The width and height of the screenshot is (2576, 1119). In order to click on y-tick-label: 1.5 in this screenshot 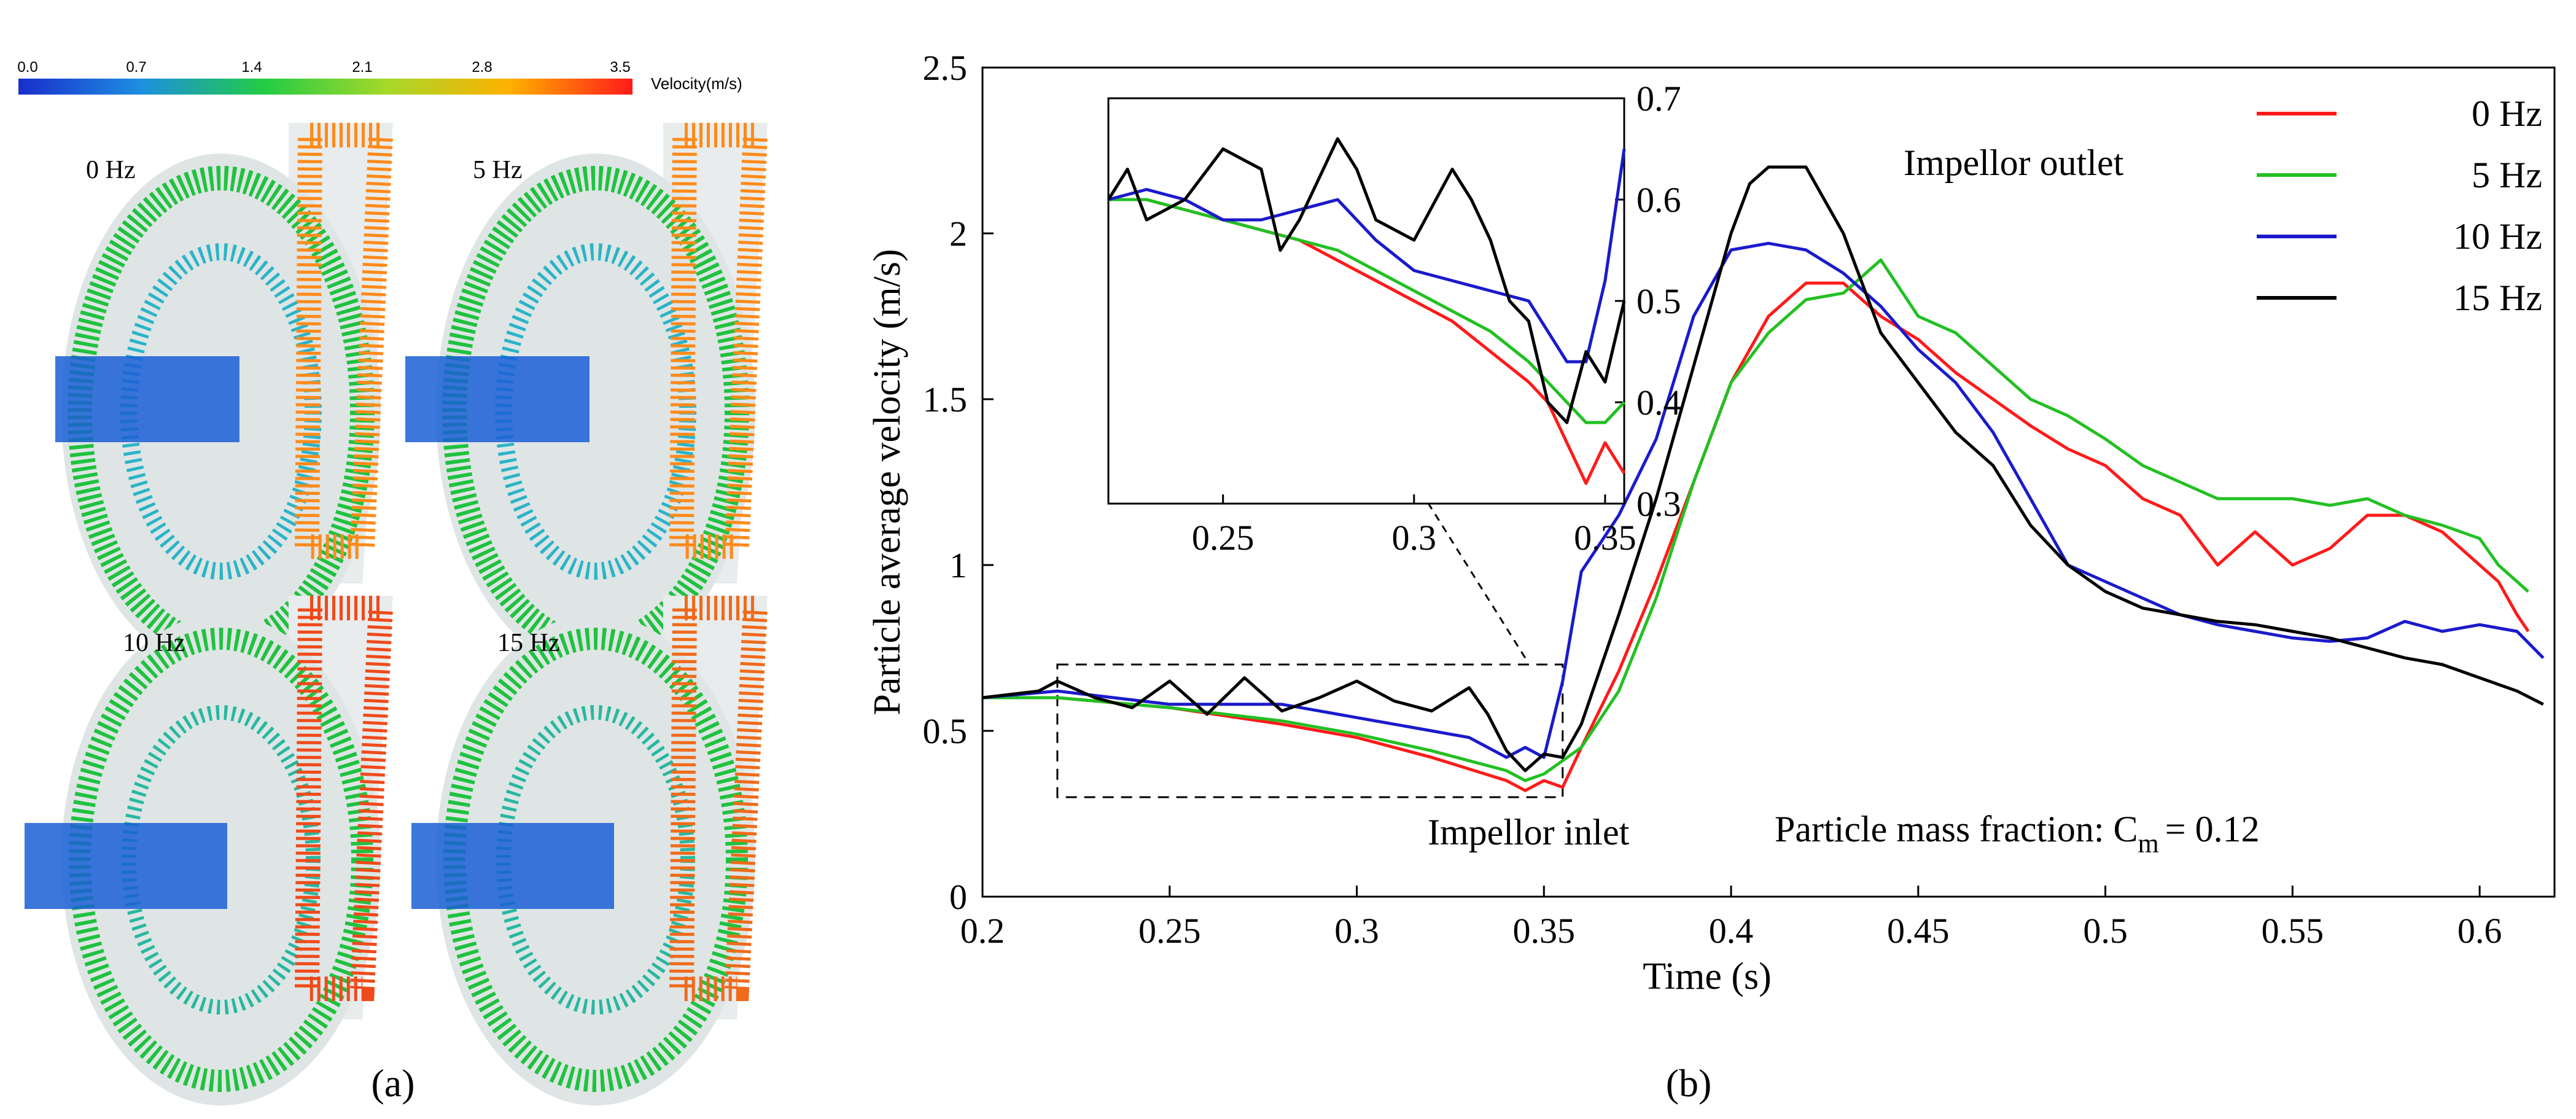, I will do `click(945, 399)`.